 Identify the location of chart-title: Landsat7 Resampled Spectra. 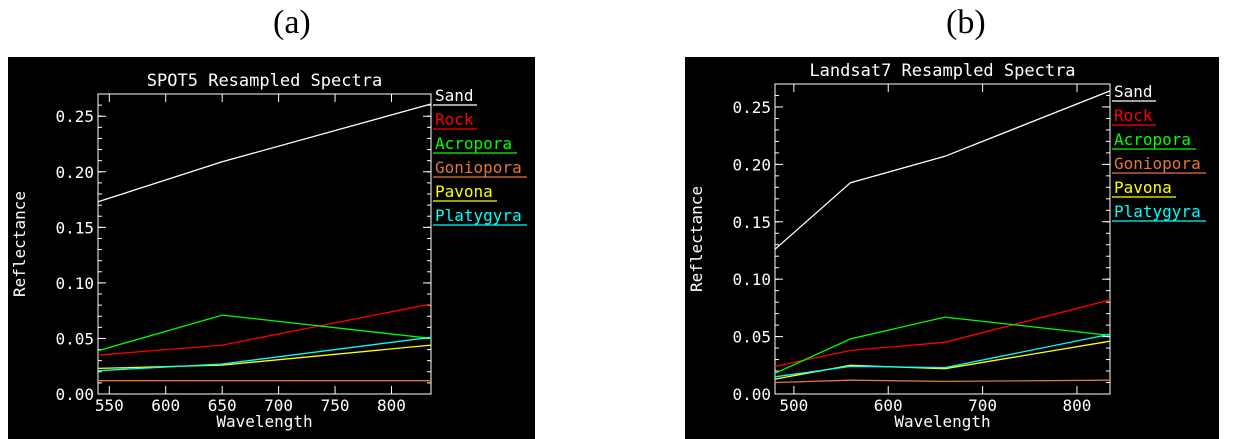
(942, 71).